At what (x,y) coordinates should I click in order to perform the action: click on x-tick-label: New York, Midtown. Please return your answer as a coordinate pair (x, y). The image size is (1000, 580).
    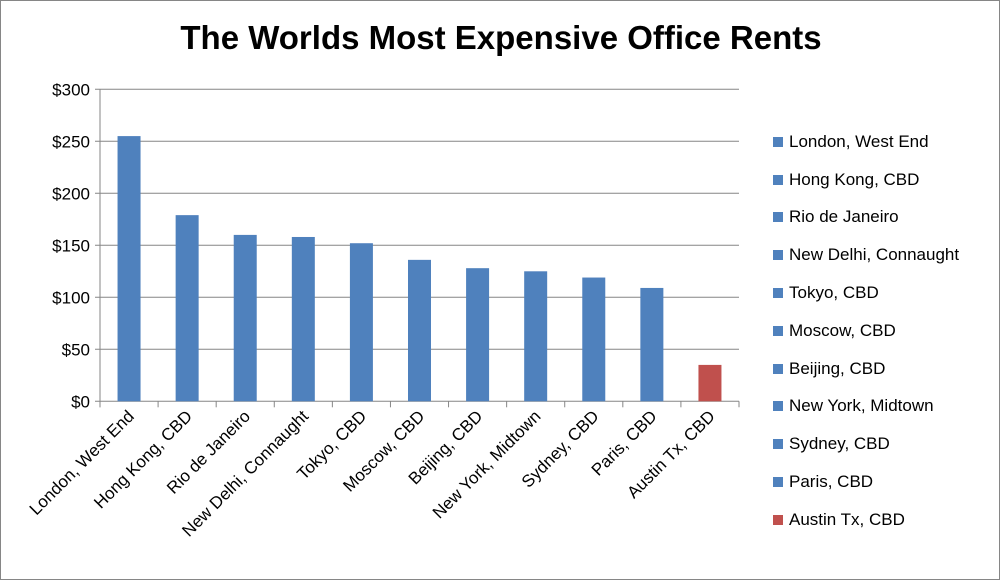
    Looking at the image, I should click on (487, 465).